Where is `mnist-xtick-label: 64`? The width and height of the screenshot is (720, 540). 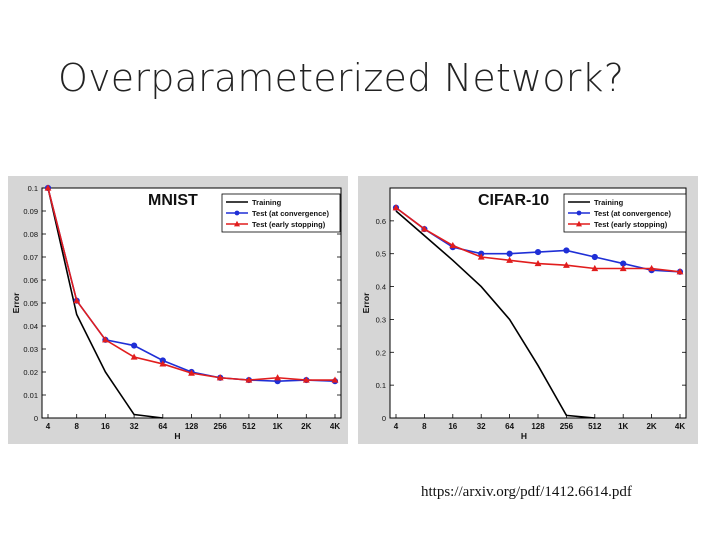 mnist-xtick-label: 64 is located at coordinates (162, 426).